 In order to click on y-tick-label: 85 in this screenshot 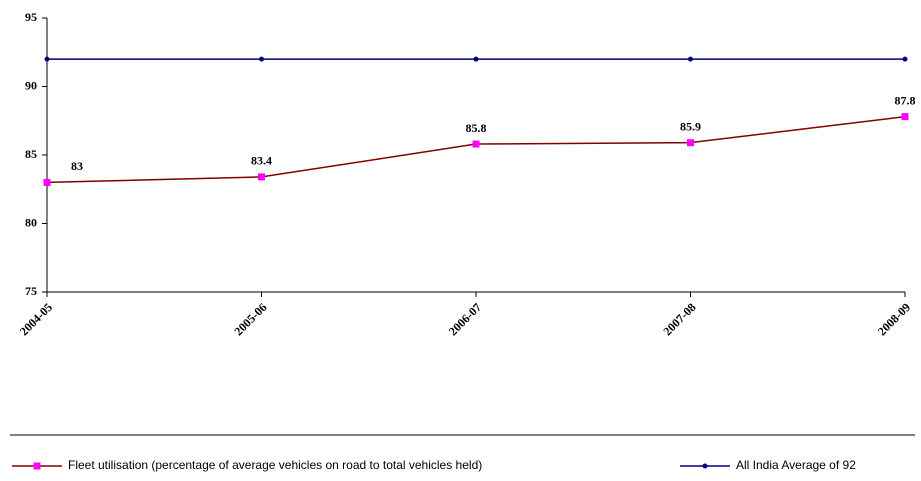, I will do `click(31, 154)`.